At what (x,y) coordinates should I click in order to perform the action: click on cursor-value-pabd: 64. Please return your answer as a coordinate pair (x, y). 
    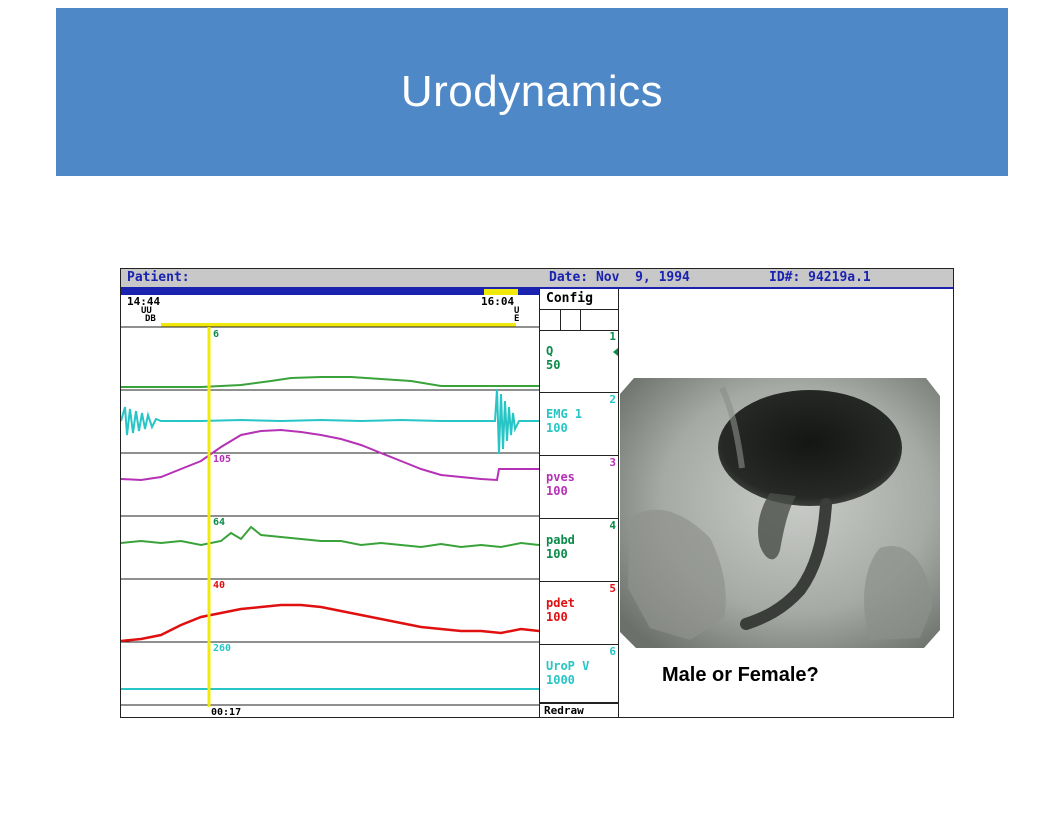
    Looking at the image, I should click on (219, 522).